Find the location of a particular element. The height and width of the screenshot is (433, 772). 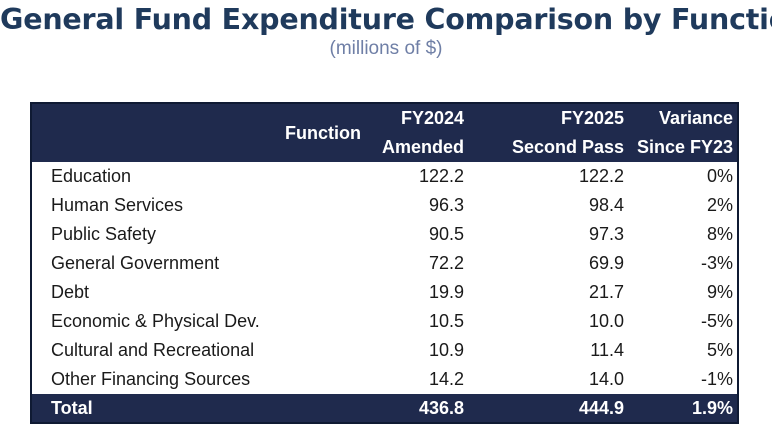

cell-fy2025: 21.7 is located at coordinates (606, 292).